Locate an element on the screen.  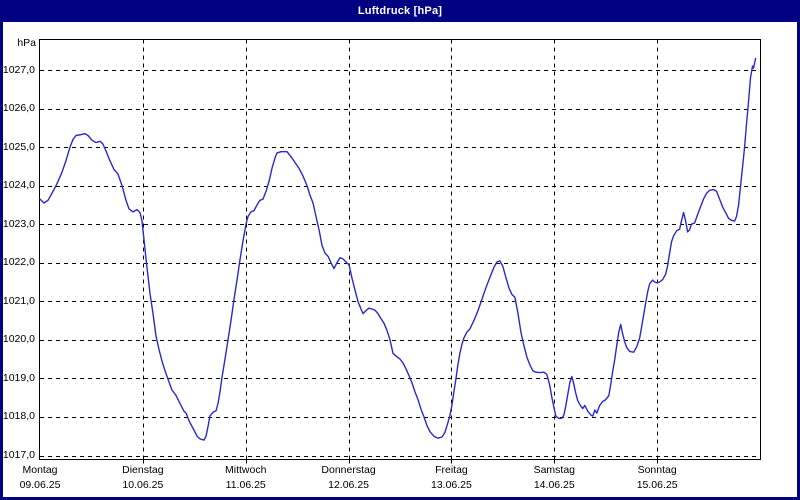
window-title: Luftdruck [hPa] is located at coordinates (400, 11).